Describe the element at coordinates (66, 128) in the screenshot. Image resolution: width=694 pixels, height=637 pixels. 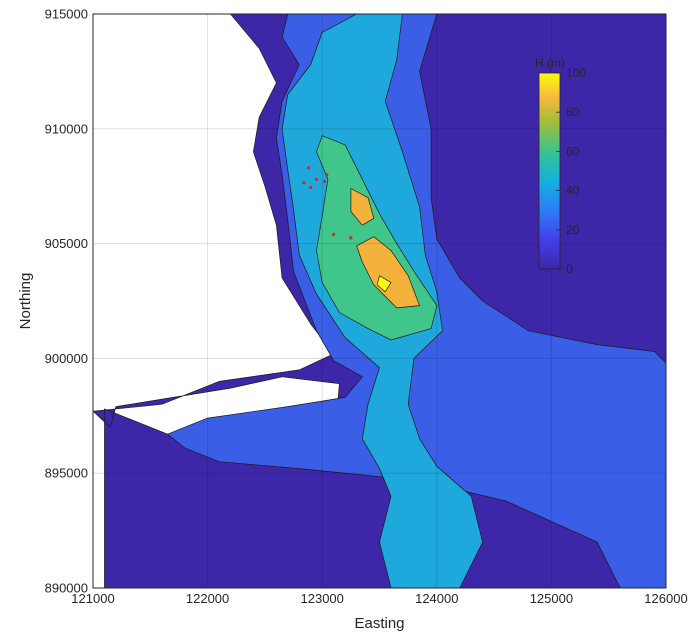
I see `y-tick-label: 910000` at that location.